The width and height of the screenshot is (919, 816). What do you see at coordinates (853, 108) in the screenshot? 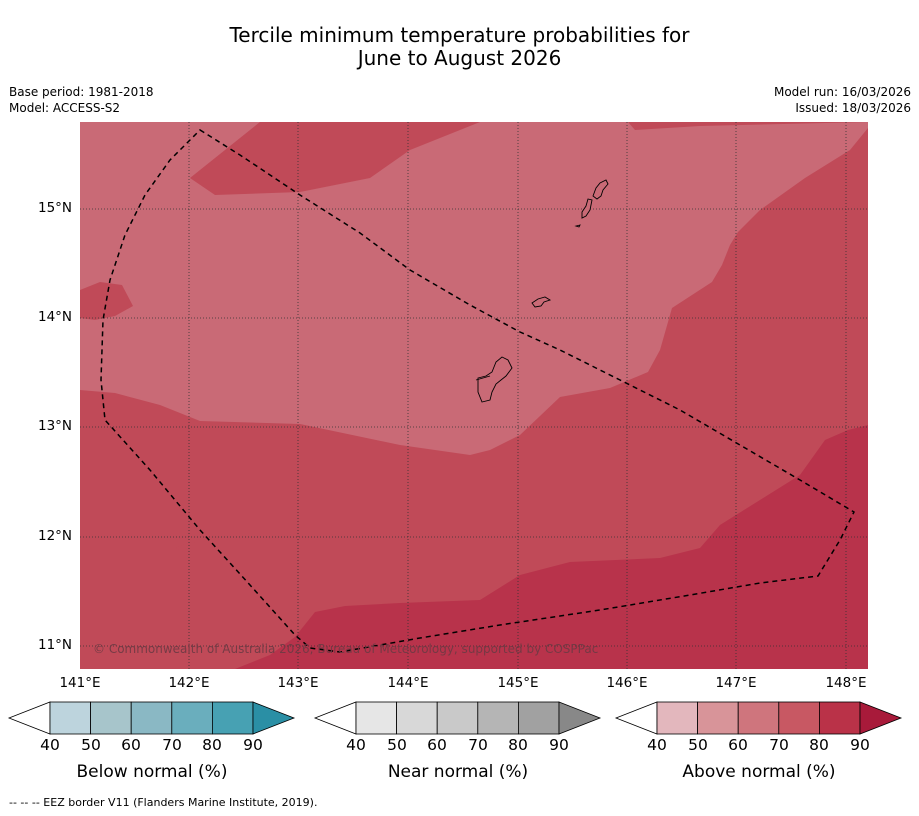
I see `issued-date: Issued: 18/03/2026` at bounding box center [853, 108].